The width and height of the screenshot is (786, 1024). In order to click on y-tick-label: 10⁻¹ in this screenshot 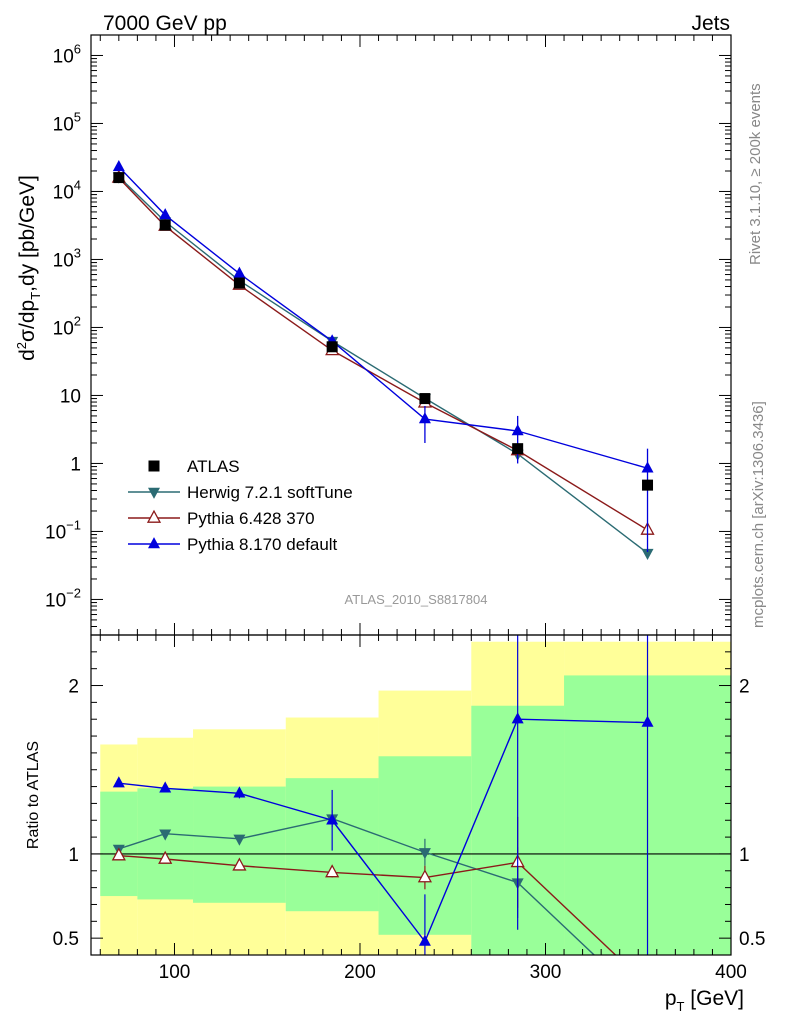, I will do `click(63, 530)`.